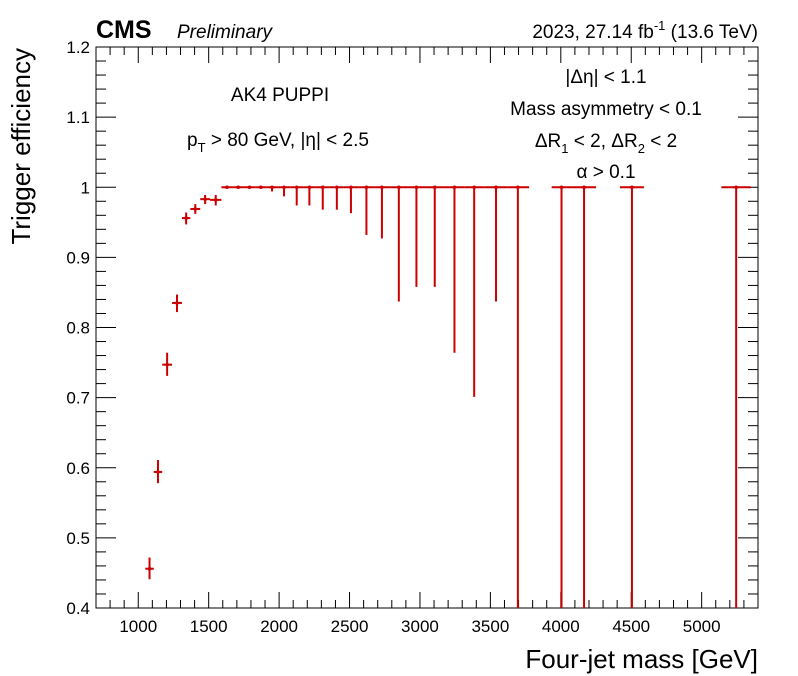  Describe the element at coordinates (279, 626) in the screenshot. I see `x-tick-label: 2000` at that location.